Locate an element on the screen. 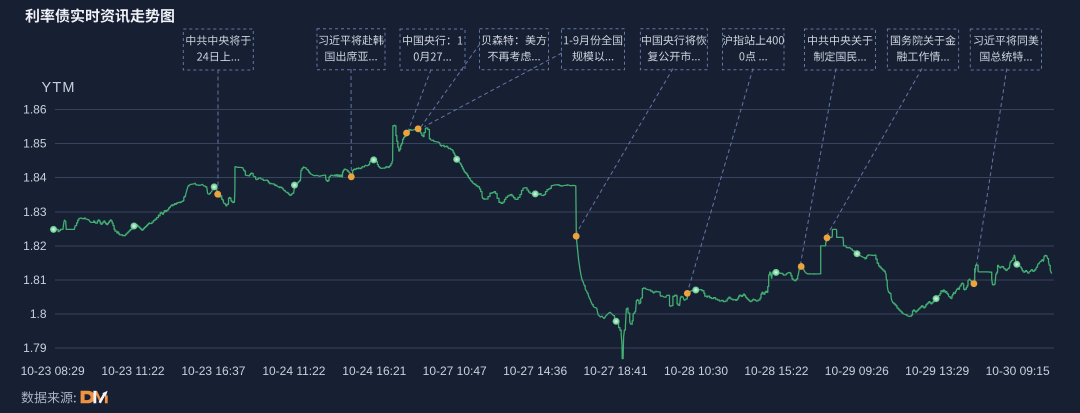 The image size is (1080, 413). svg-text: 10-27 10:47 is located at coordinates (455, 371).